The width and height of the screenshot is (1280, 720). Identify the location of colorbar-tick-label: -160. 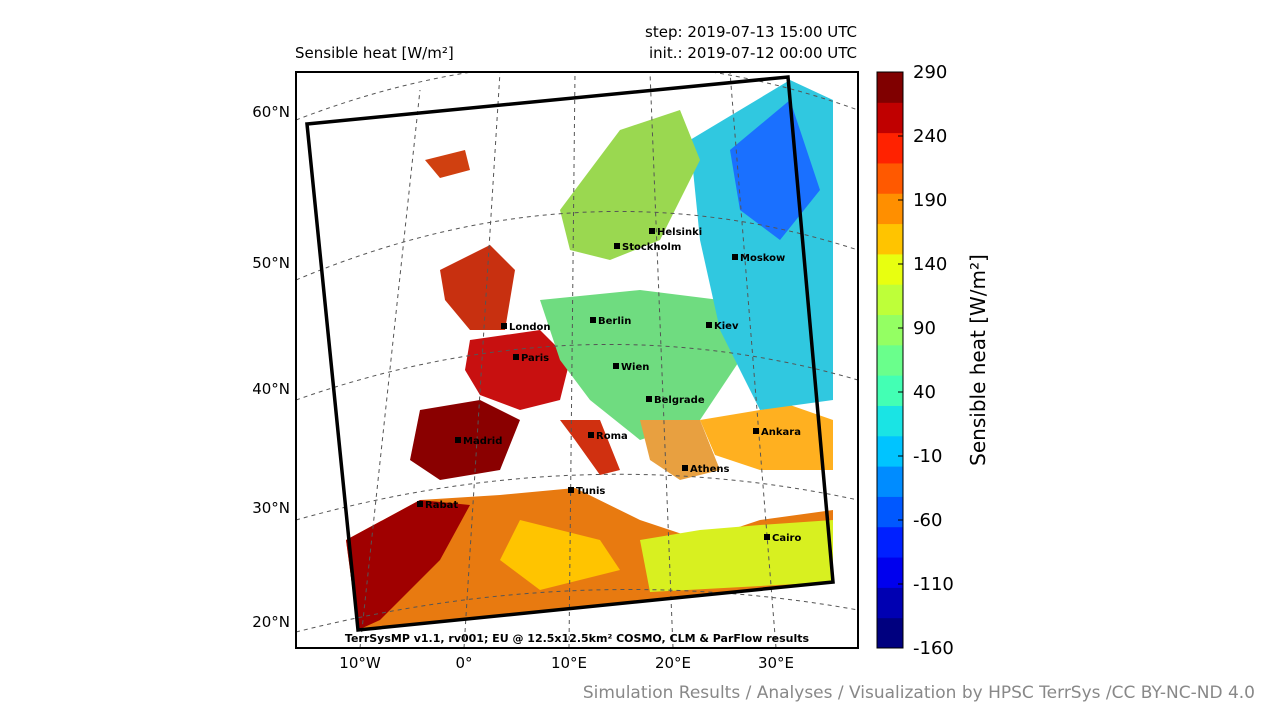
(933, 648).